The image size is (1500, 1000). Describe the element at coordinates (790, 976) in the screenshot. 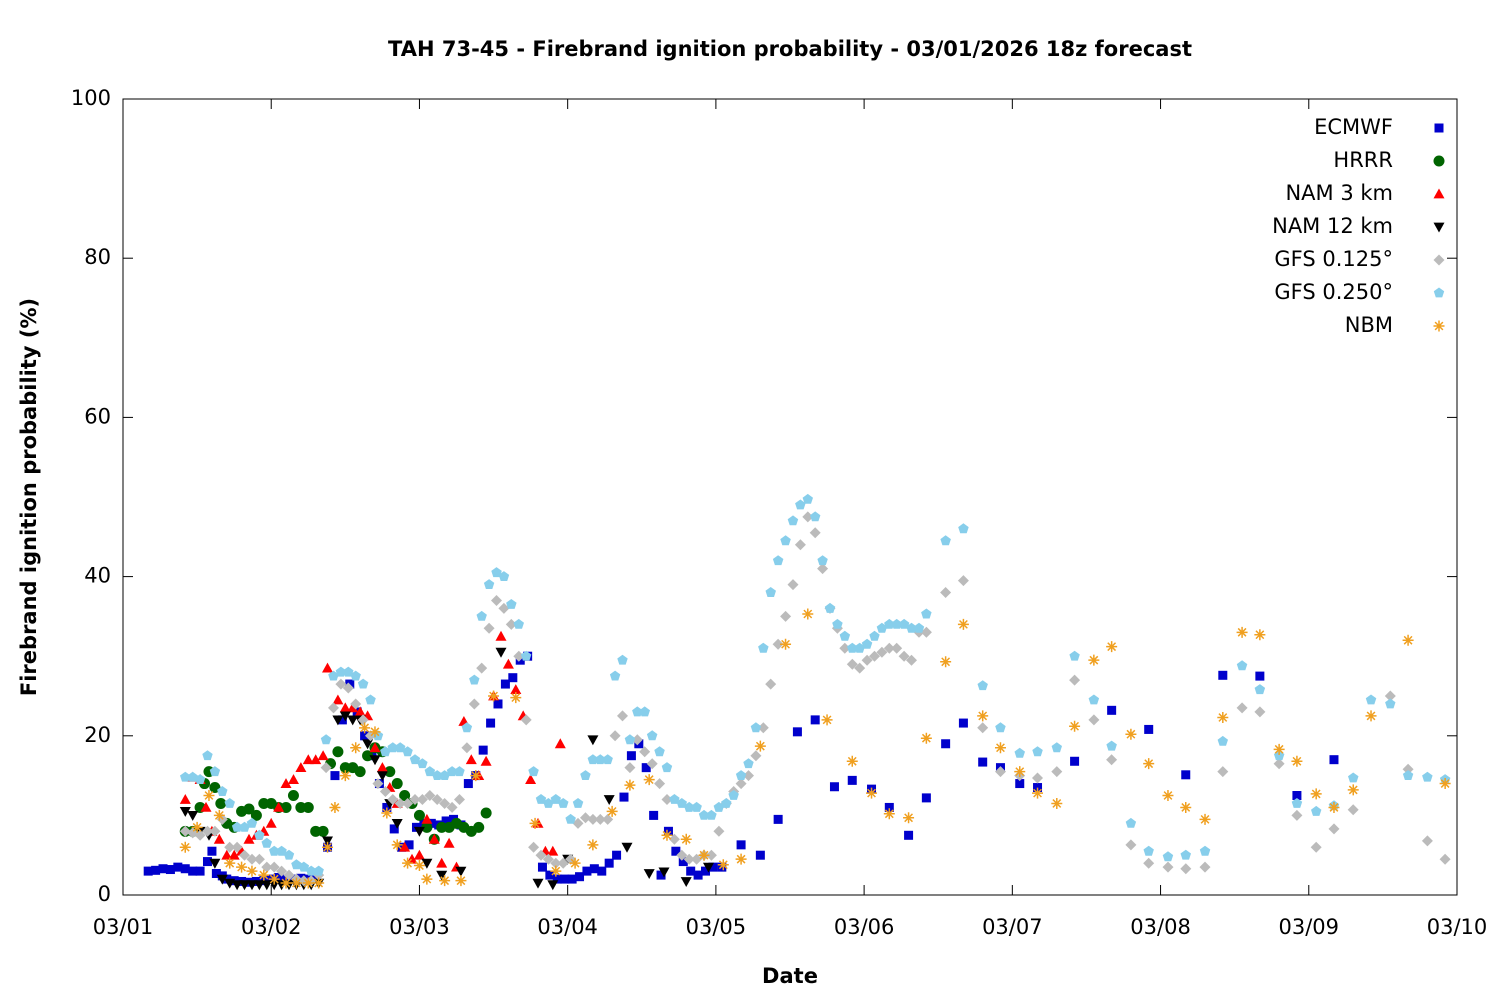

I see `x-axis-label: Date` at that location.